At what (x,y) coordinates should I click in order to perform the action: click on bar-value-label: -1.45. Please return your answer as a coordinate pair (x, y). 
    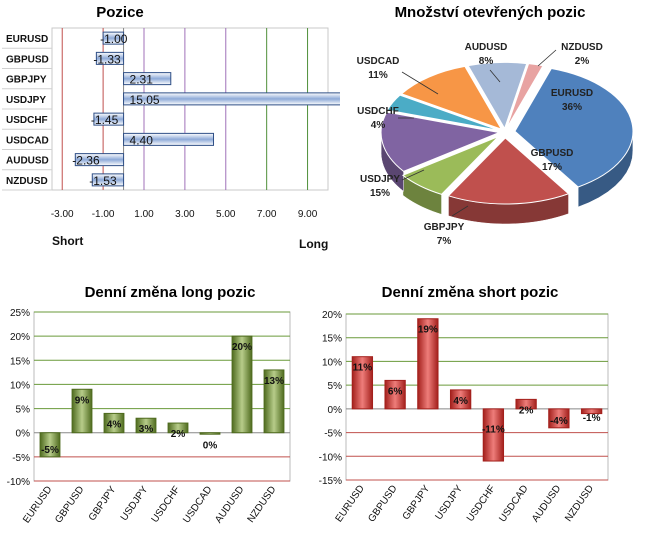
    Looking at the image, I should click on (105, 120).